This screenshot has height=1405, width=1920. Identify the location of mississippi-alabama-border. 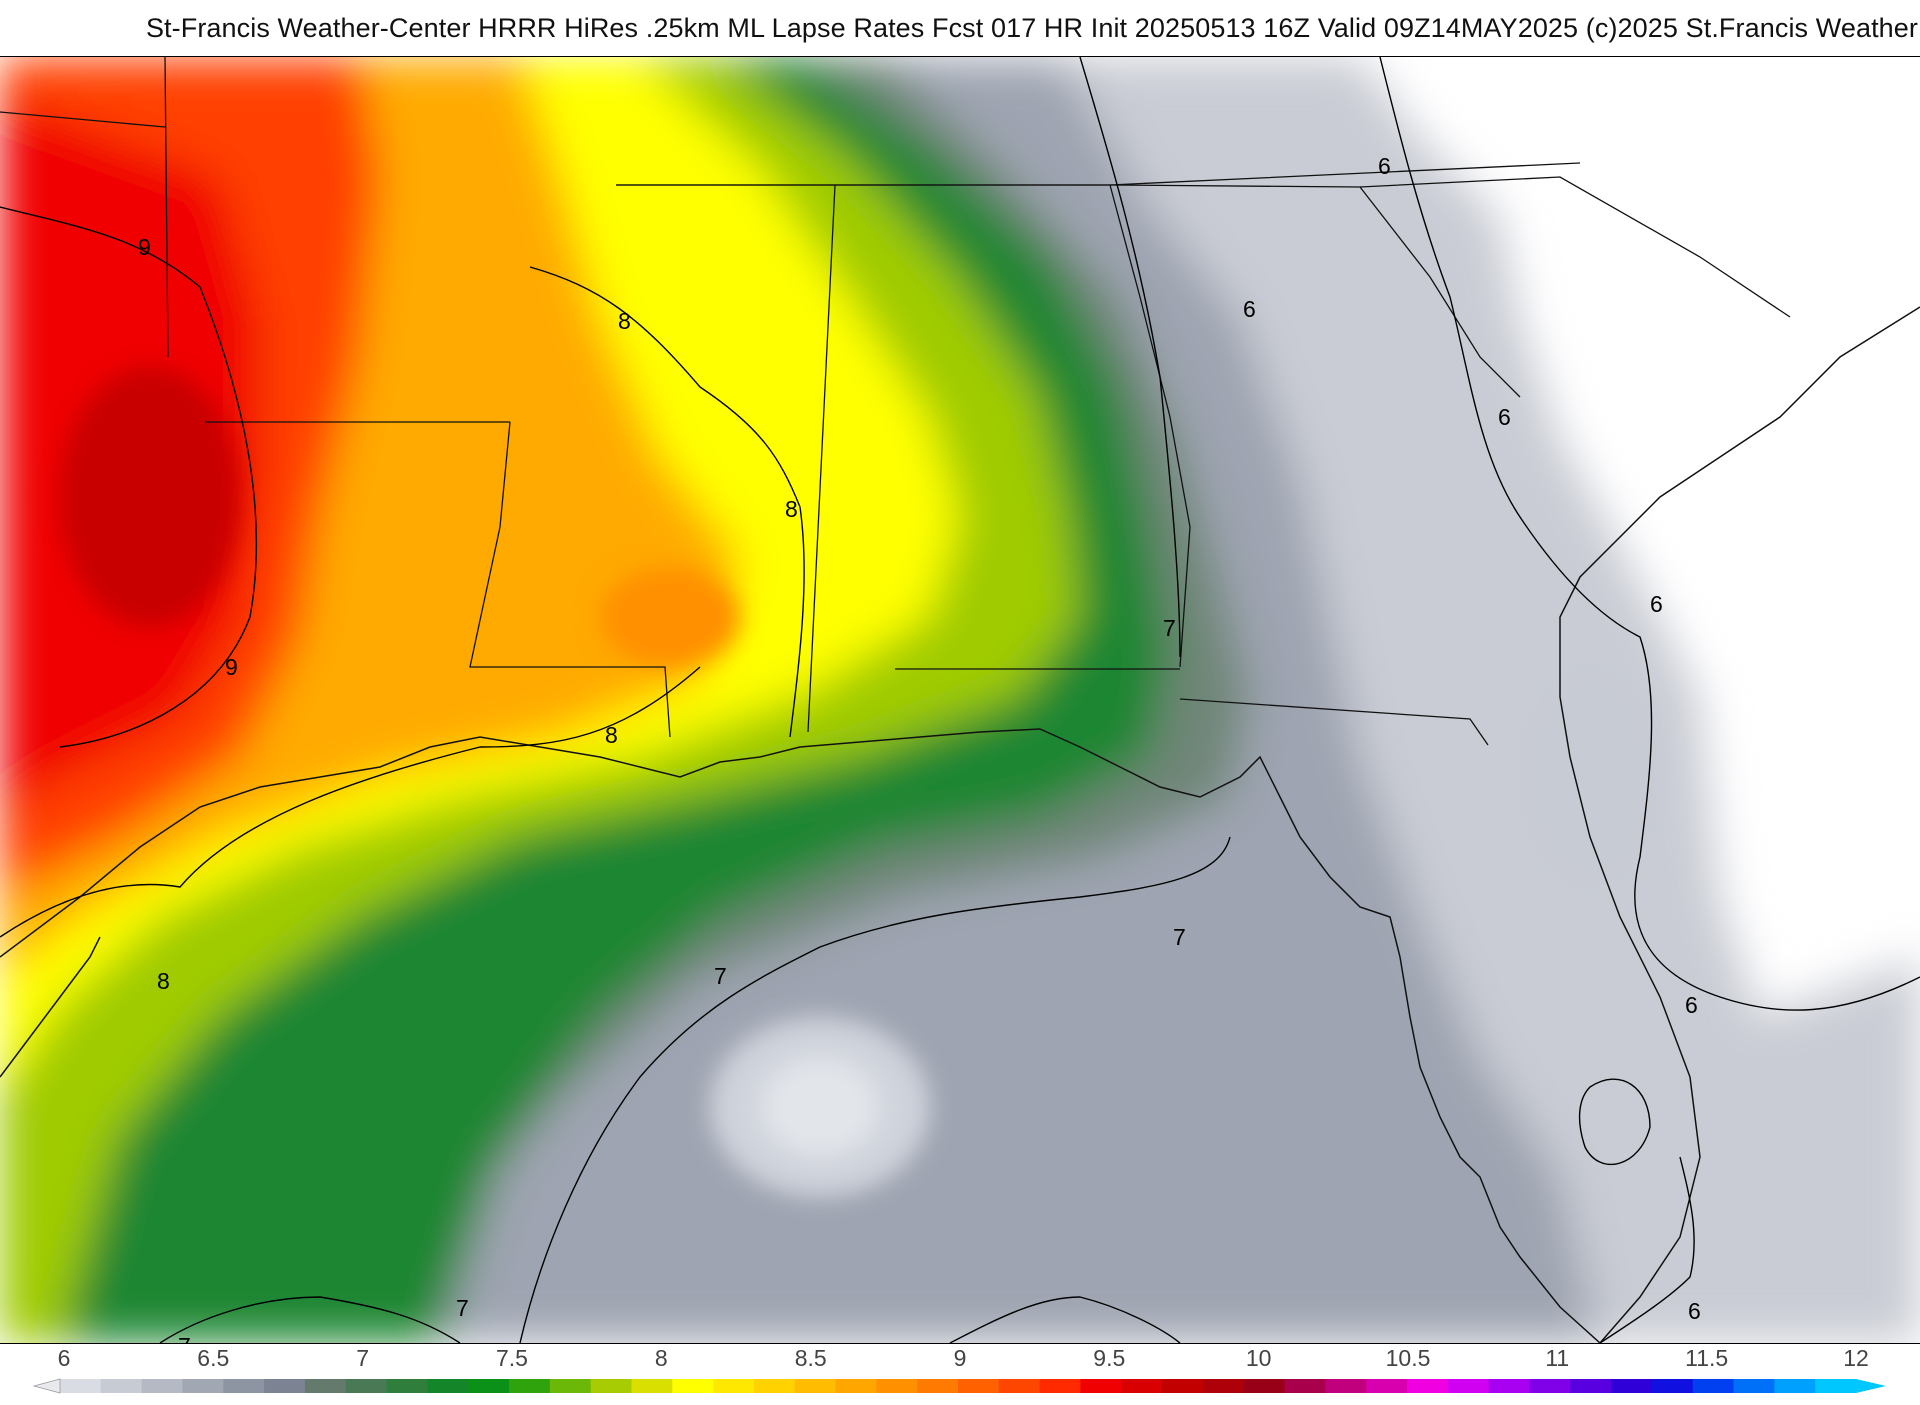
(821, 458).